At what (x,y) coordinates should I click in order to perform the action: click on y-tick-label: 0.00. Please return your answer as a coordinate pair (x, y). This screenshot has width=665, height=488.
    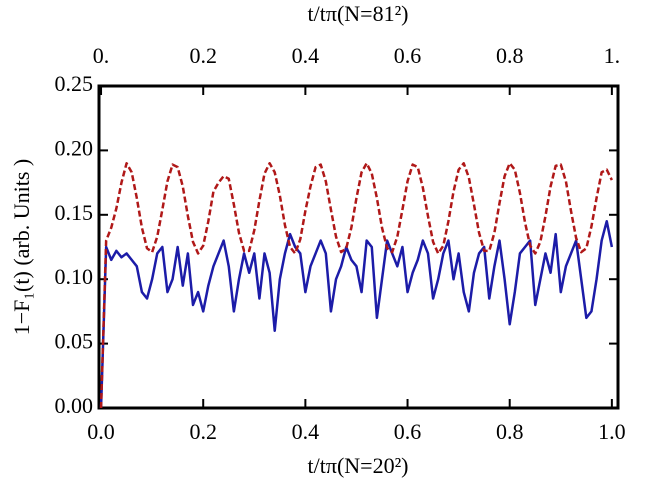
    Looking at the image, I should click on (74, 405).